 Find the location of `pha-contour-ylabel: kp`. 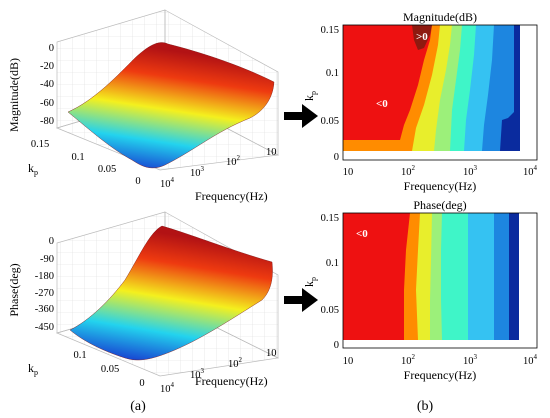

pha-contour-ylabel: kp is located at coordinates (310, 282).